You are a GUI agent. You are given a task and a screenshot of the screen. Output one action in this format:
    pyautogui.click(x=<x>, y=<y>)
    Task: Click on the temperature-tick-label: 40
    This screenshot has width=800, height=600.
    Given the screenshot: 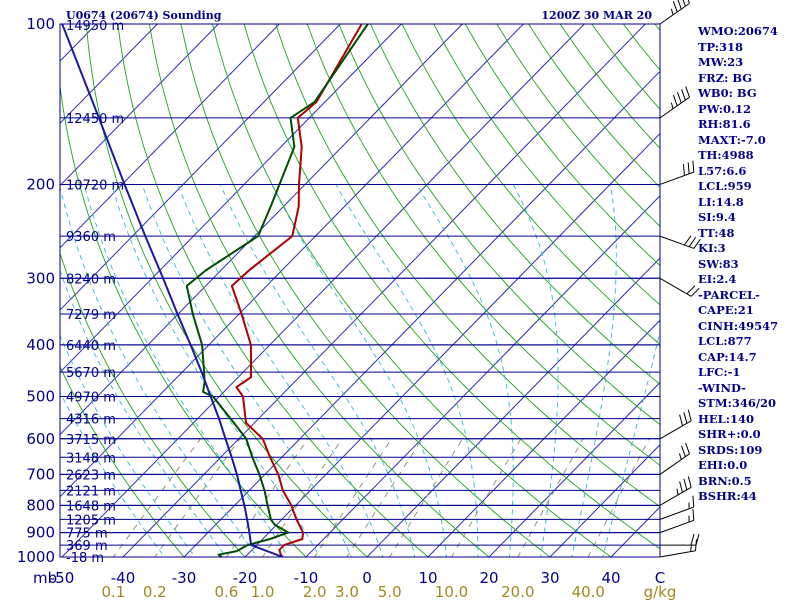 What is the action you would take?
    pyautogui.click(x=610, y=578)
    